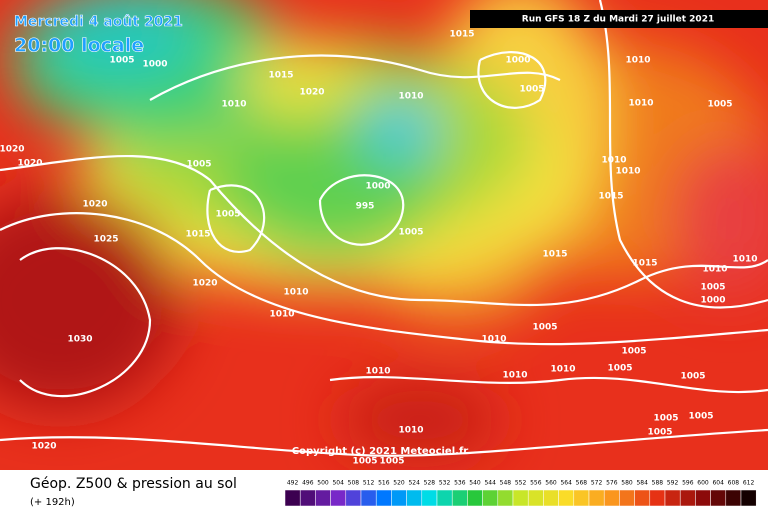 The height and width of the screenshot is (516, 768). Describe the element at coordinates (688, 483) in the screenshot. I see `scale-label: 596` at that location.